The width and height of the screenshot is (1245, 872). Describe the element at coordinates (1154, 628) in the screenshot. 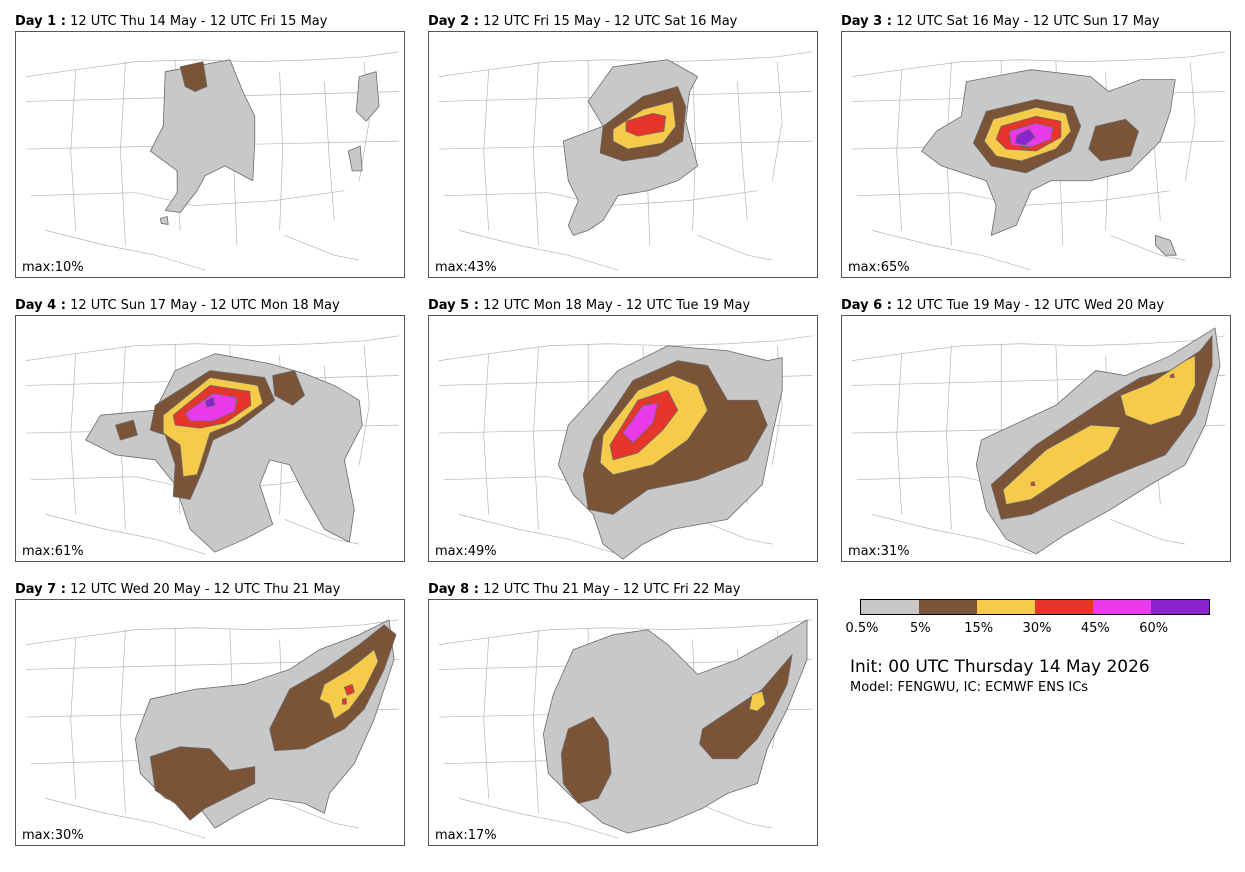

I see `legend-tick-label: 60%` at that location.